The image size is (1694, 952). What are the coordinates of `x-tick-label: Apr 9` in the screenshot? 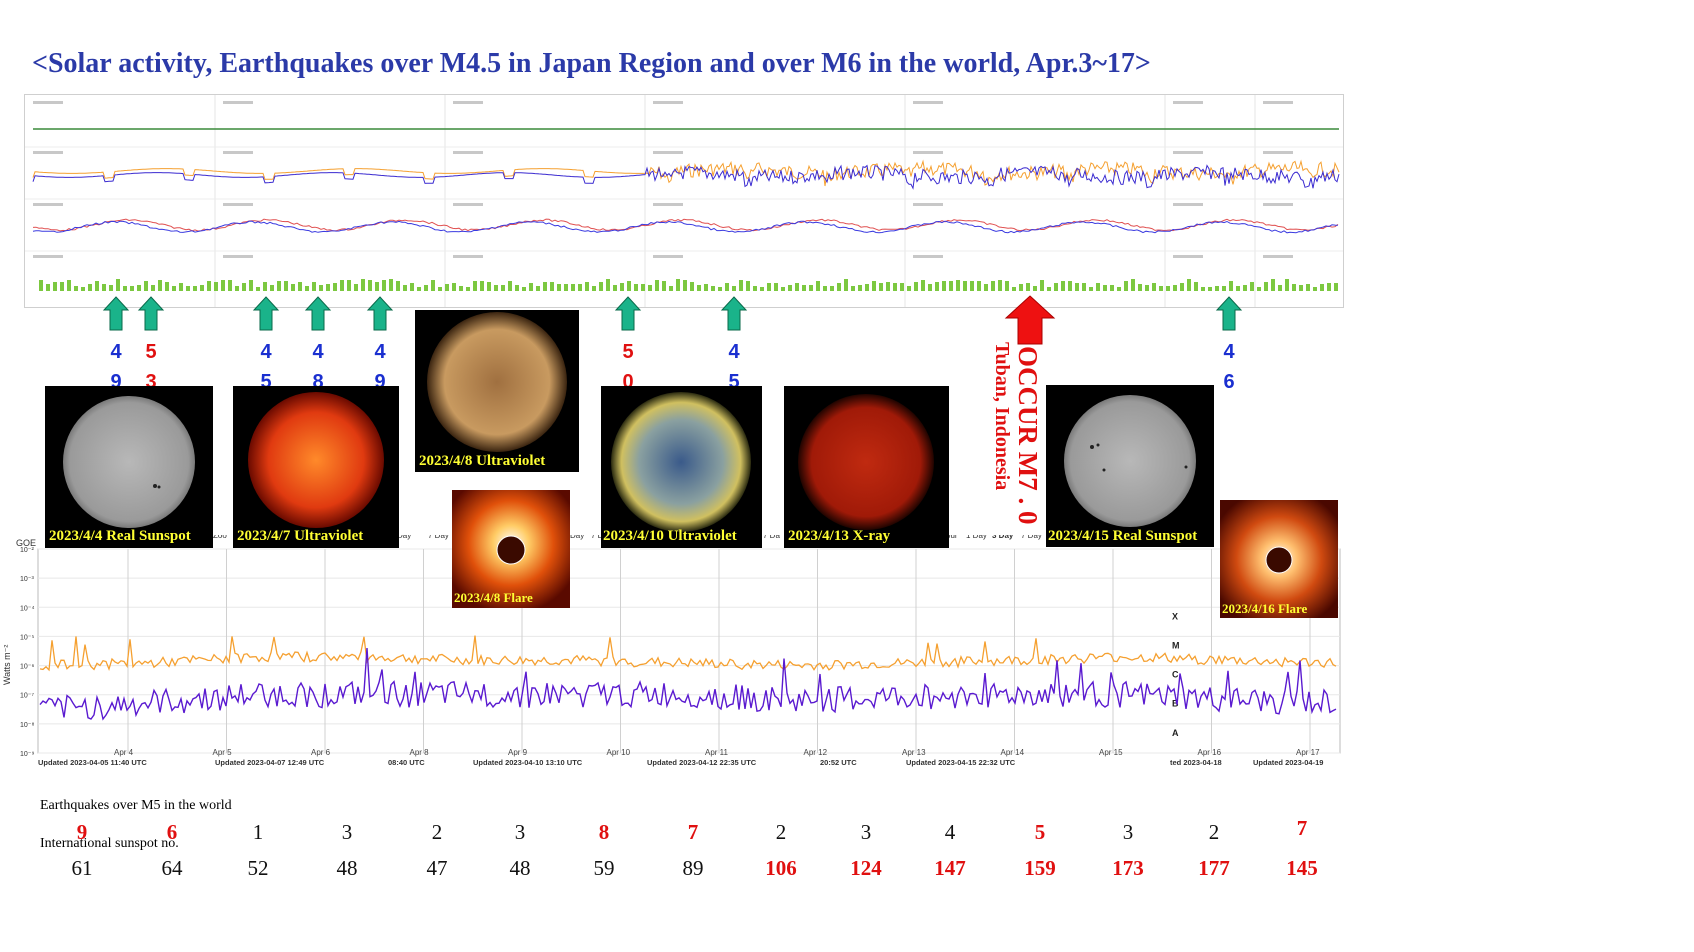 It's located at (518, 752).